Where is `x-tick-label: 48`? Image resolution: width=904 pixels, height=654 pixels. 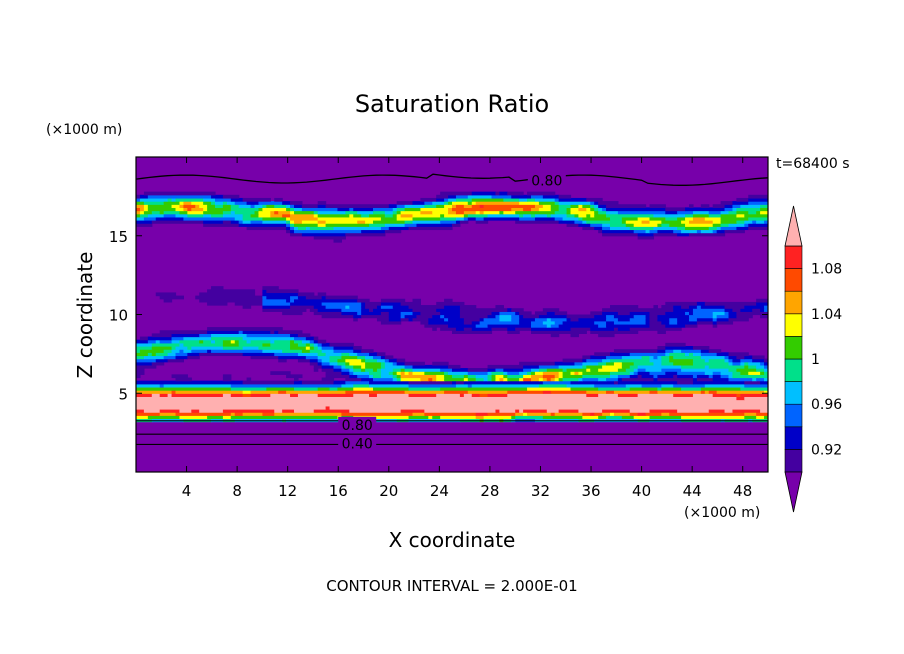 x-tick-label: 48 is located at coordinates (742, 491).